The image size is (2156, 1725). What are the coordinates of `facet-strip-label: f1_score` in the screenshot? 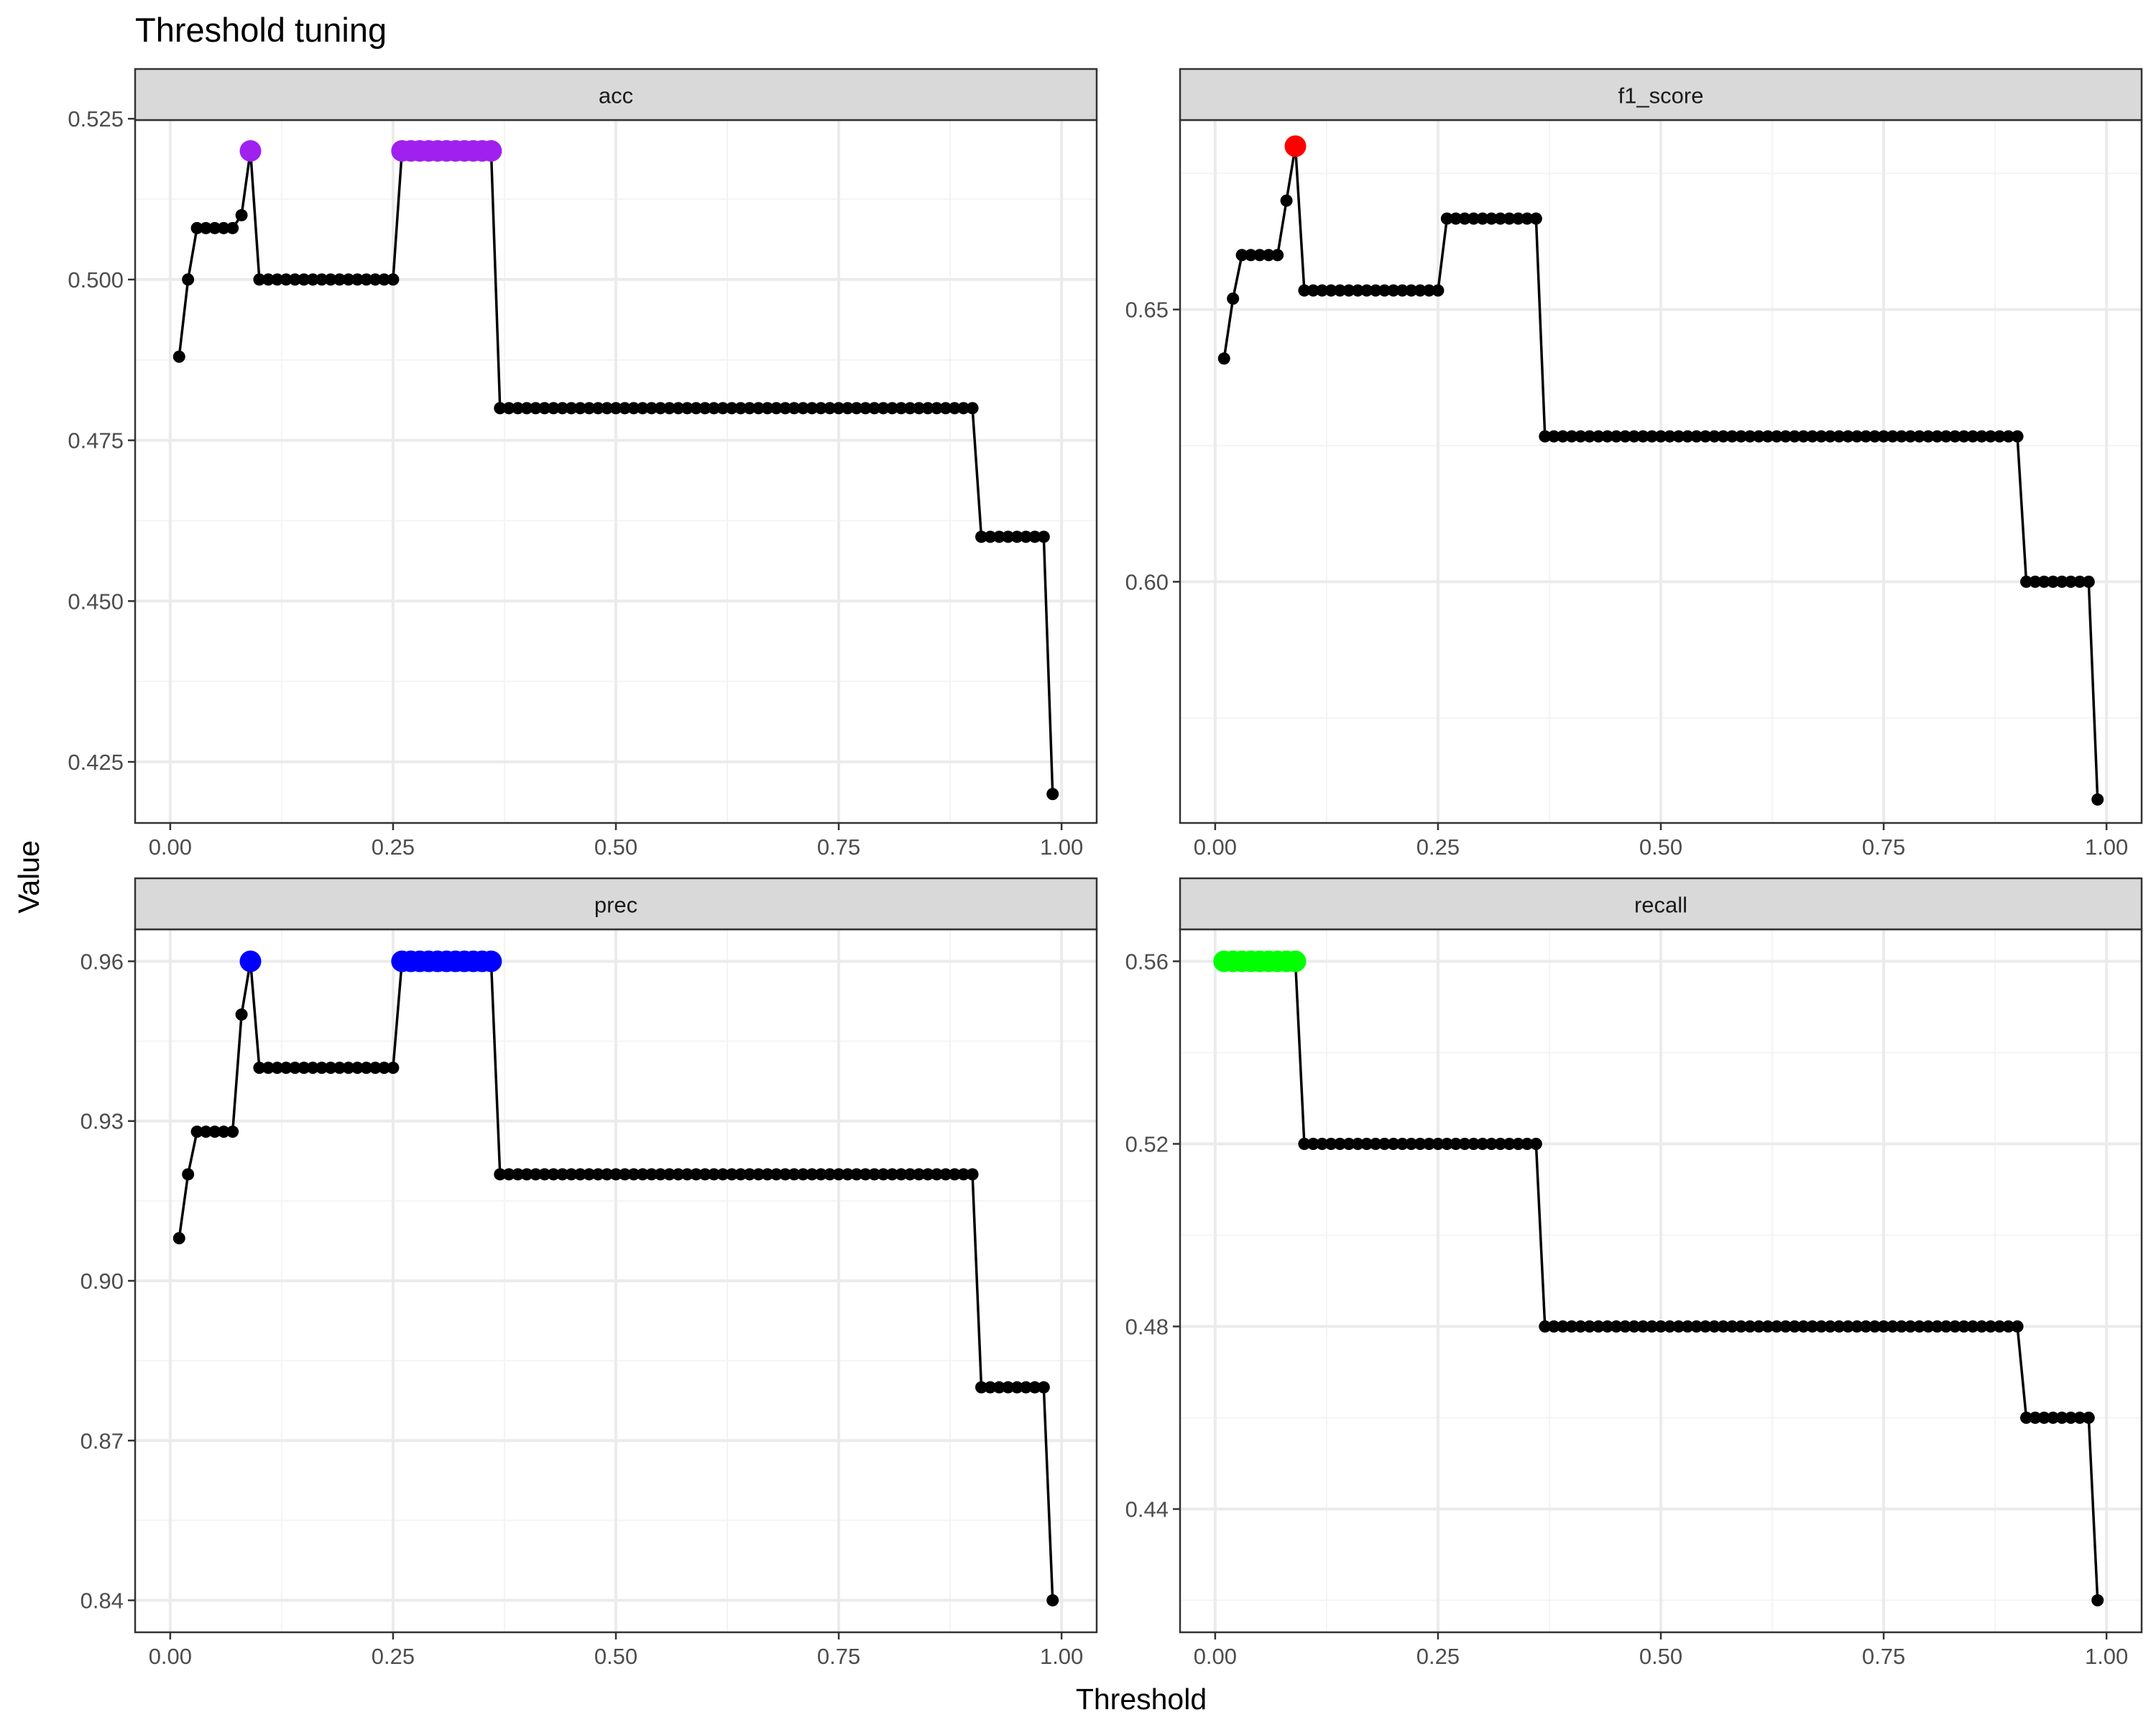 It's located at (1661, 96).